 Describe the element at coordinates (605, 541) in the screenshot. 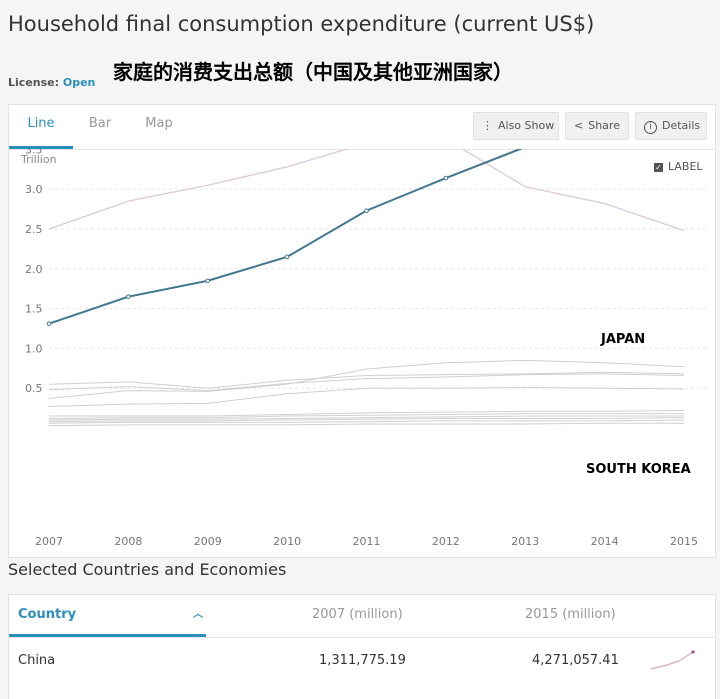

I see `x-tick-label: 2014` at that location.